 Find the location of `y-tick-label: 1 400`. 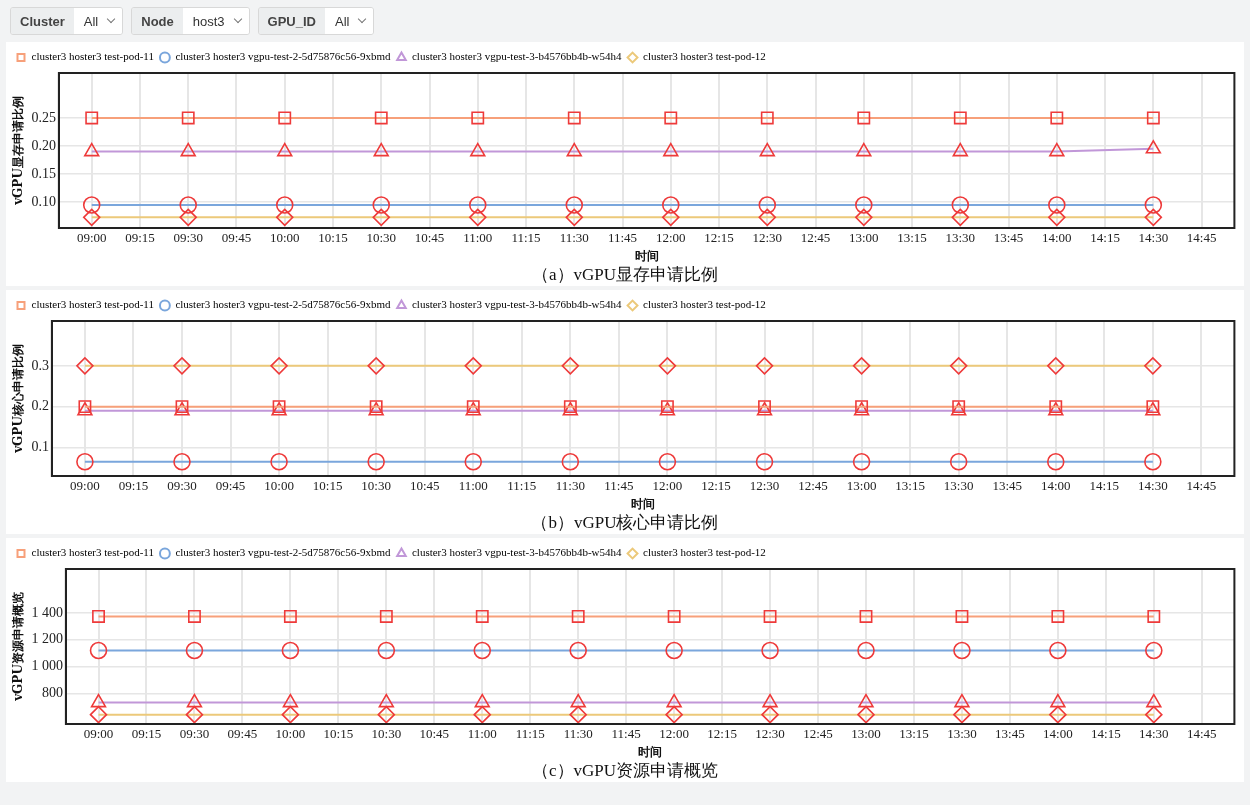

y-tick-label: 1 400 is located at coordinates (47, 612).